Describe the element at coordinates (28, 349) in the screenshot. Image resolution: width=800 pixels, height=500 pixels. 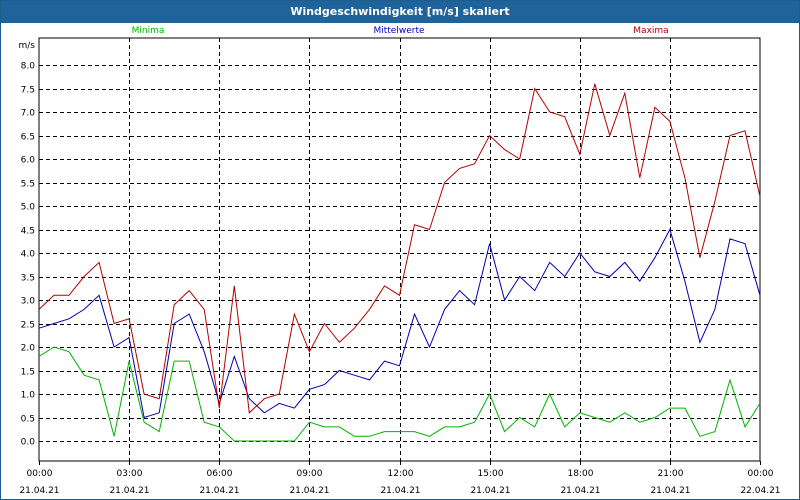
I see `y-tick-label: 2.0` at that location.